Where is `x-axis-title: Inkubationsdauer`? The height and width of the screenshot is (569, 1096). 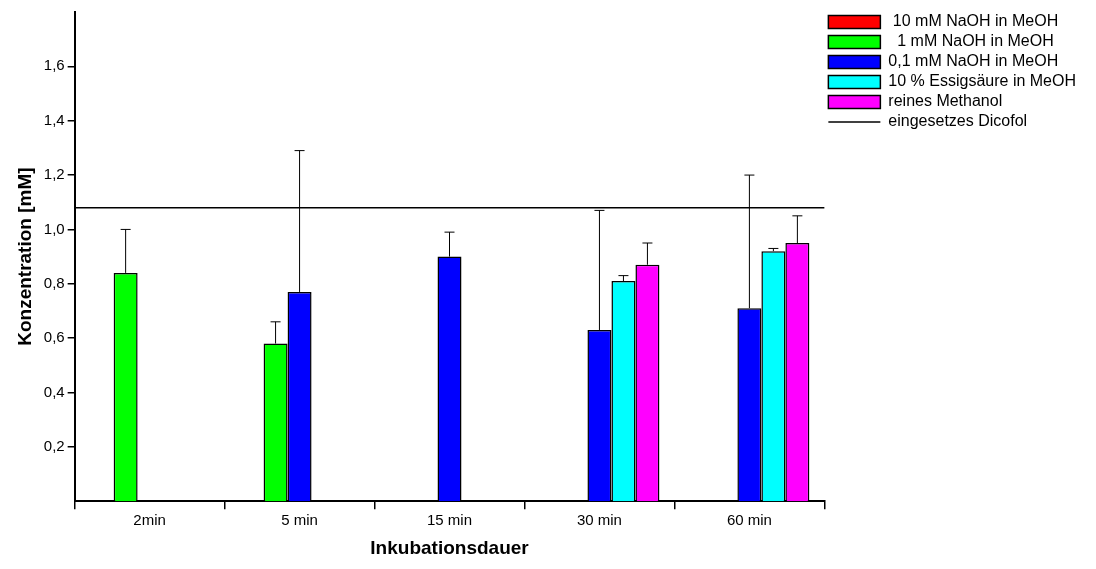
x-axis-title: Inkubationsdauer is located at coordinates (450, 547).